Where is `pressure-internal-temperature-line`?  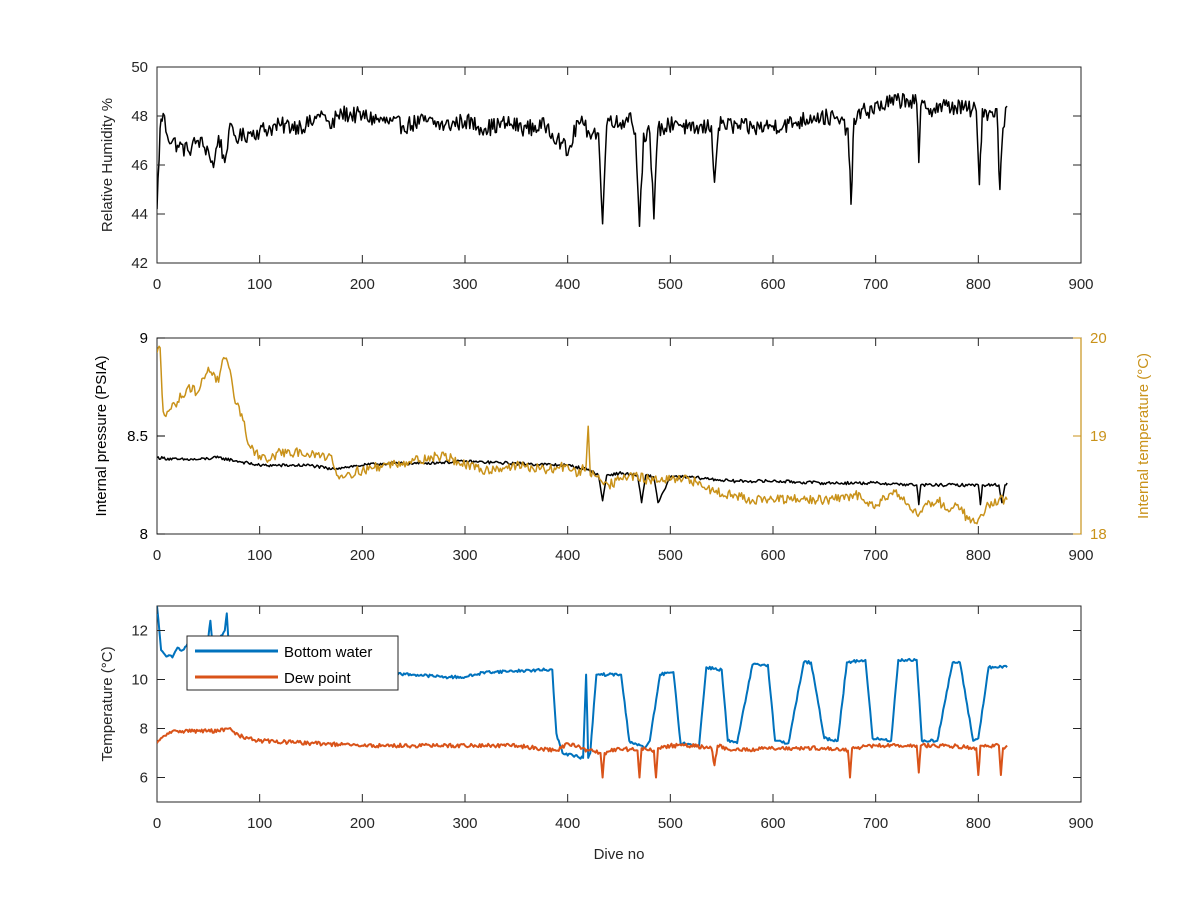 pressure-internal-temperature-line is located at coordinates (582, 435).